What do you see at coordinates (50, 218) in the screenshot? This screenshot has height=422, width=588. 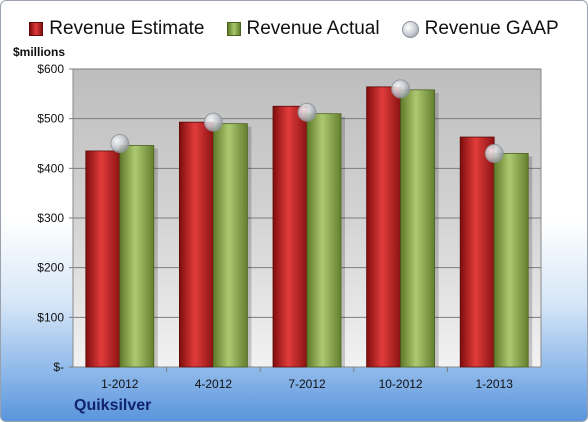 I see `y-tick-label: $300` at bounding box center [50, 218].